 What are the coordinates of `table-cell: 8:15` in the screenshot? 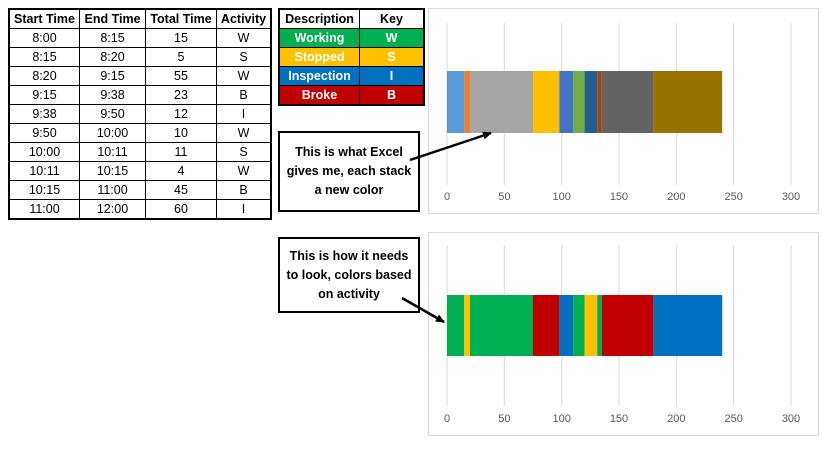 It's located at (112, 38).